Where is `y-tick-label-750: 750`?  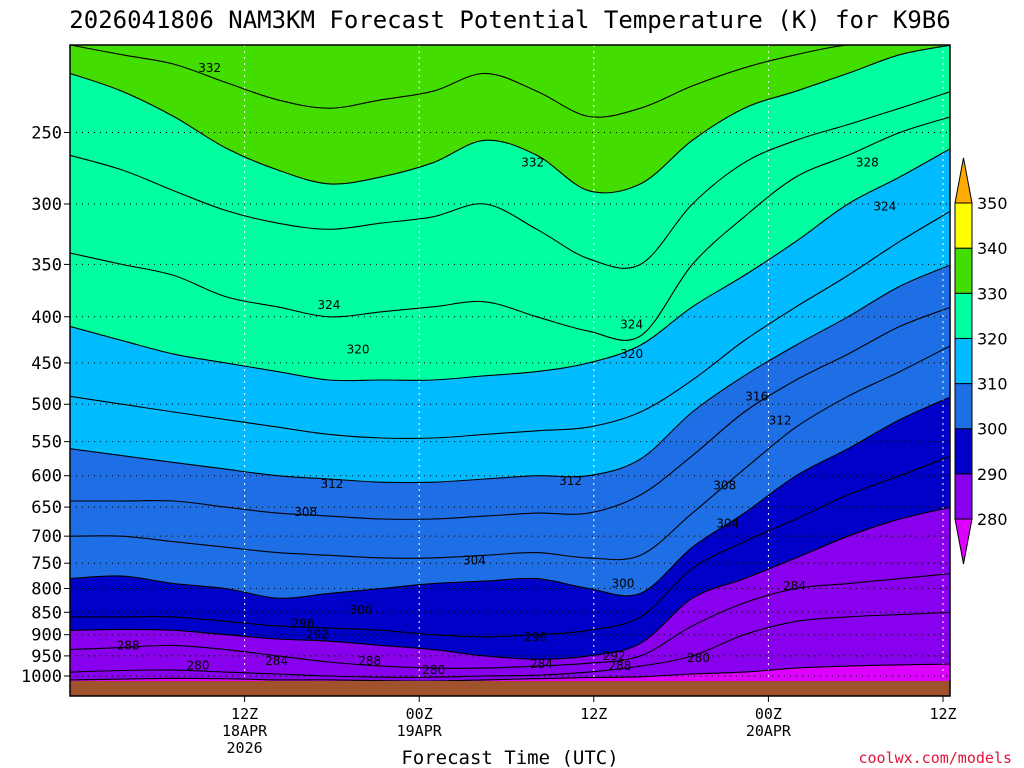 y-tick-label-750: 750 is located at coordinates (46, 564).